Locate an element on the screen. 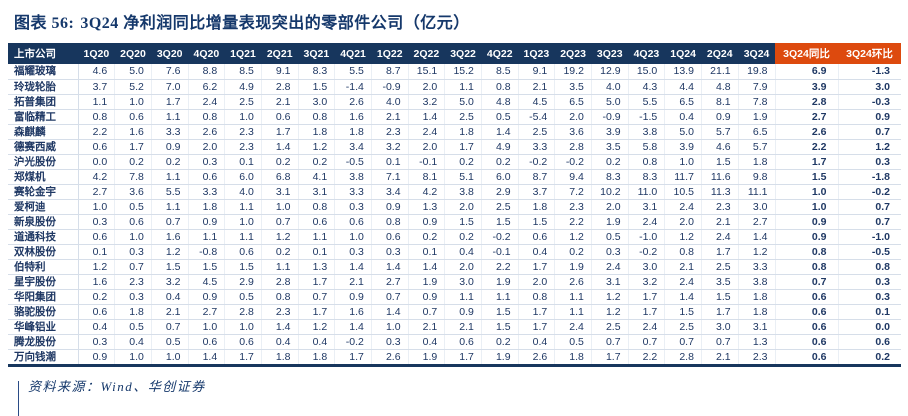 The height and width of the screenshot is (416, 908). figure-title-text: 3Q24 净利润同比增量表现突出的零部件公司（亿元） is located at coordinates (275, 23).